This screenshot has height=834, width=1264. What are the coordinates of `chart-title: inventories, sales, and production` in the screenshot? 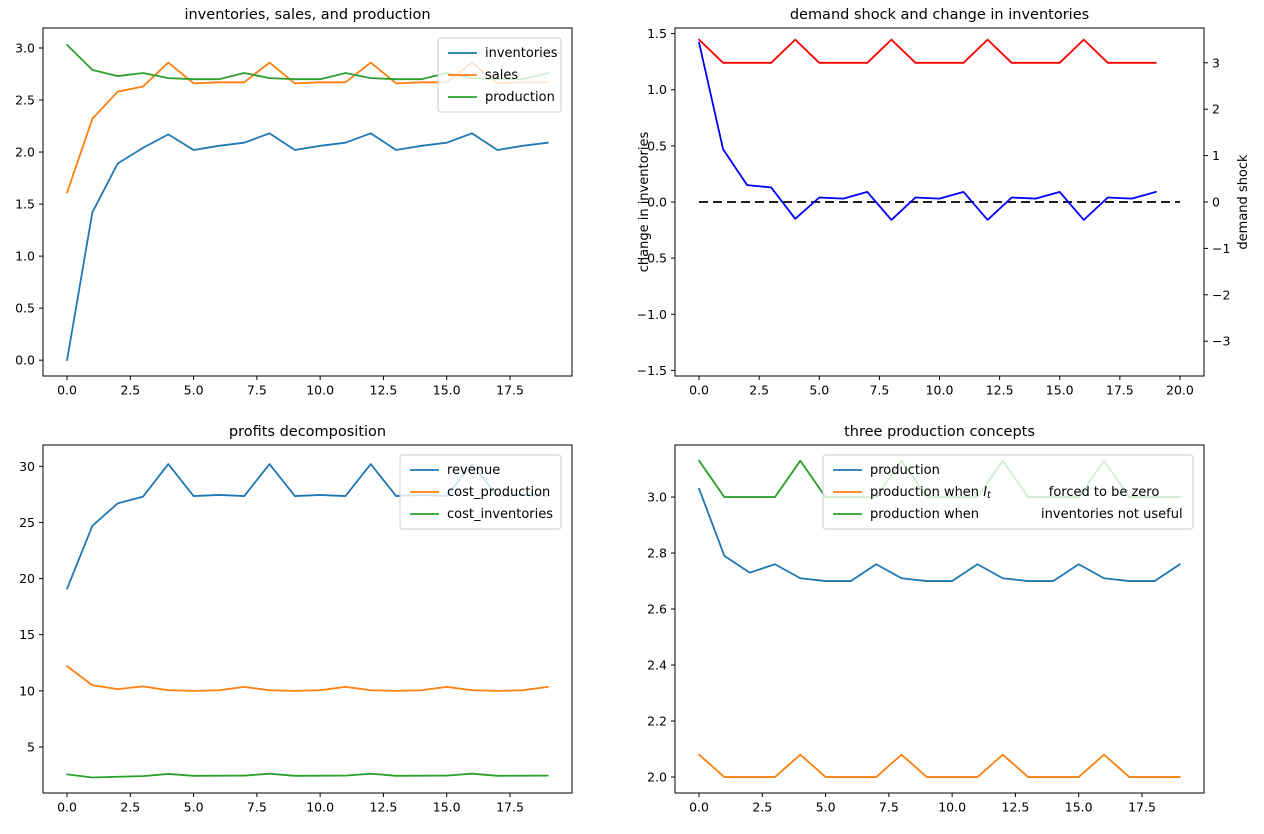 It's located at (307, 15).